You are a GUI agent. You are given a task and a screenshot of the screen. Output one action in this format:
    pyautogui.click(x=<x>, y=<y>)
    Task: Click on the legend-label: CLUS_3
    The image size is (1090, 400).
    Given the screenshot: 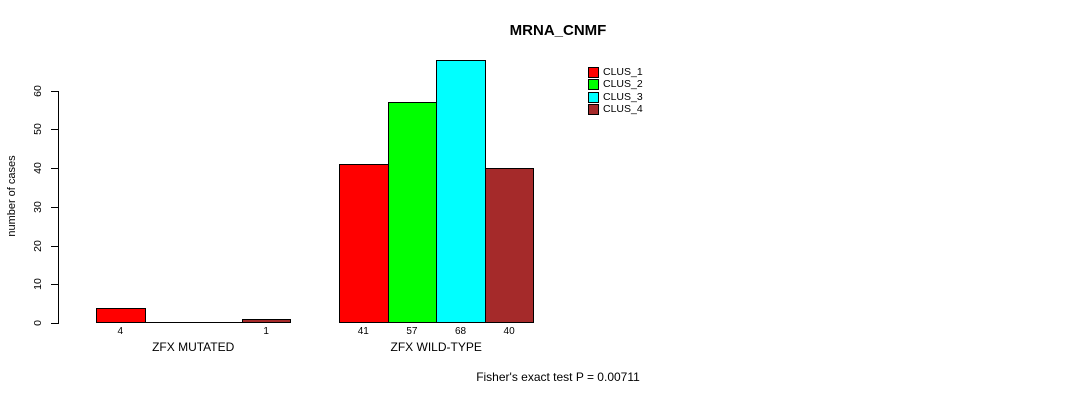 What is the action you would take?
    pyautogui.click(x=623, y=96)
    